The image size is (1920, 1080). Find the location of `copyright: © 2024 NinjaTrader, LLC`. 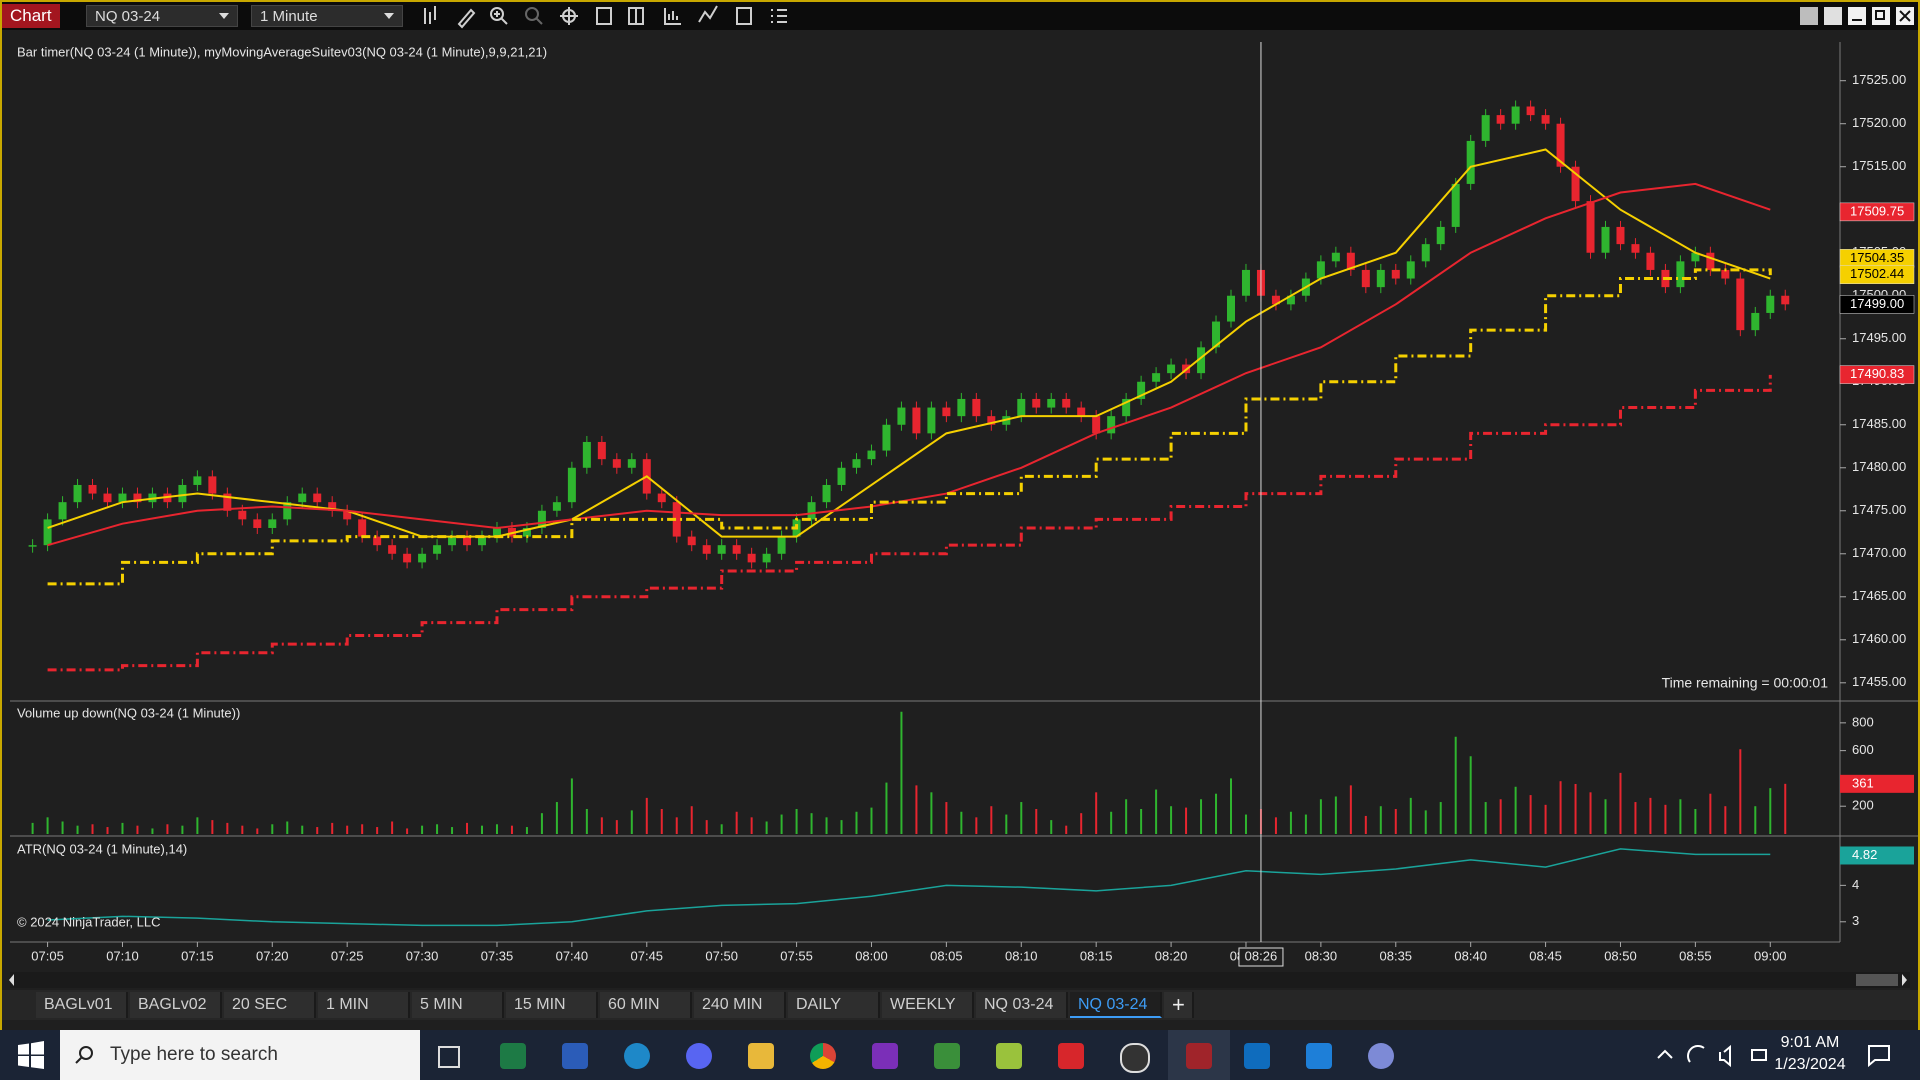

copyright: © 2024 NinjaTrader, LLC is located at coordinates (89, 921).